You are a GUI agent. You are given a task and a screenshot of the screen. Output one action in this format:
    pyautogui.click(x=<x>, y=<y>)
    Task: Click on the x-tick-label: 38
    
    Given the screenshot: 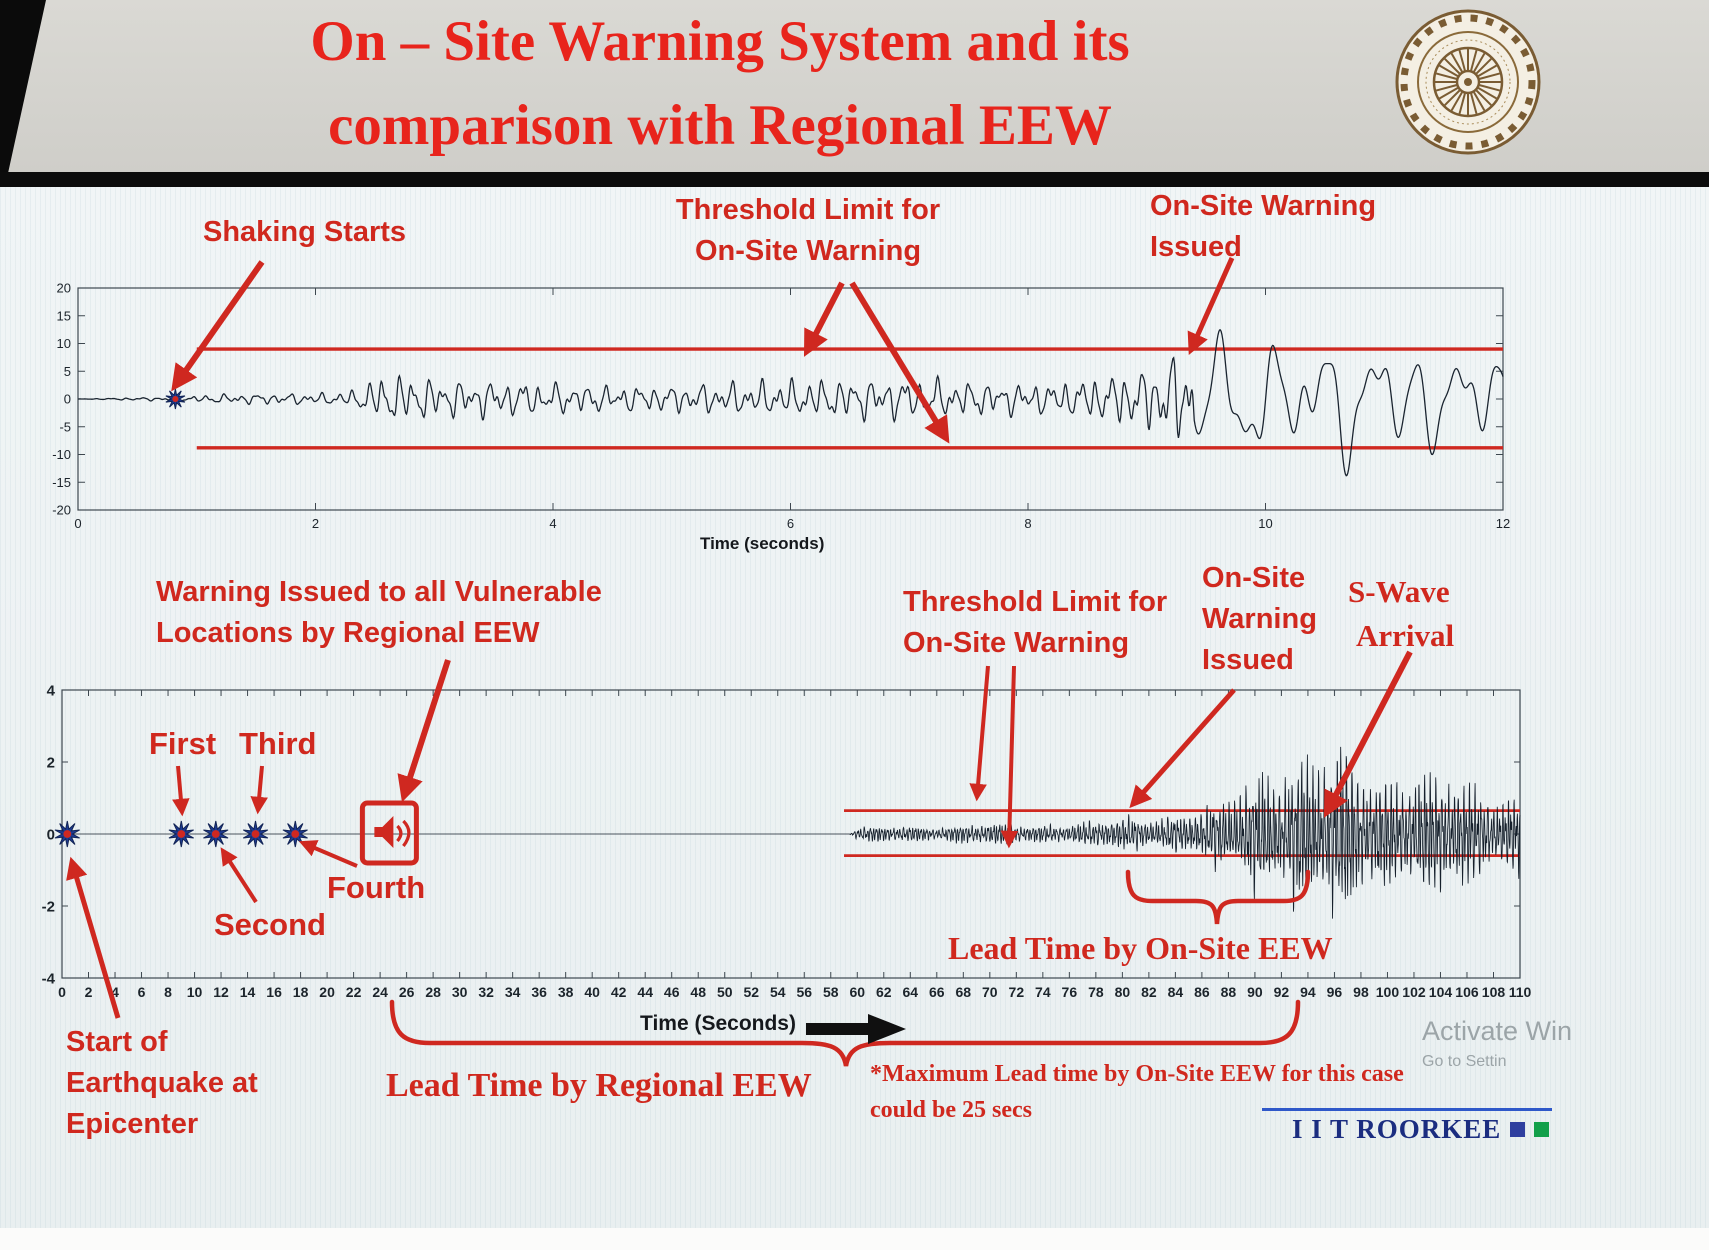 What is the action you would take?
    pyautogui.click(x=566, y=992)
    